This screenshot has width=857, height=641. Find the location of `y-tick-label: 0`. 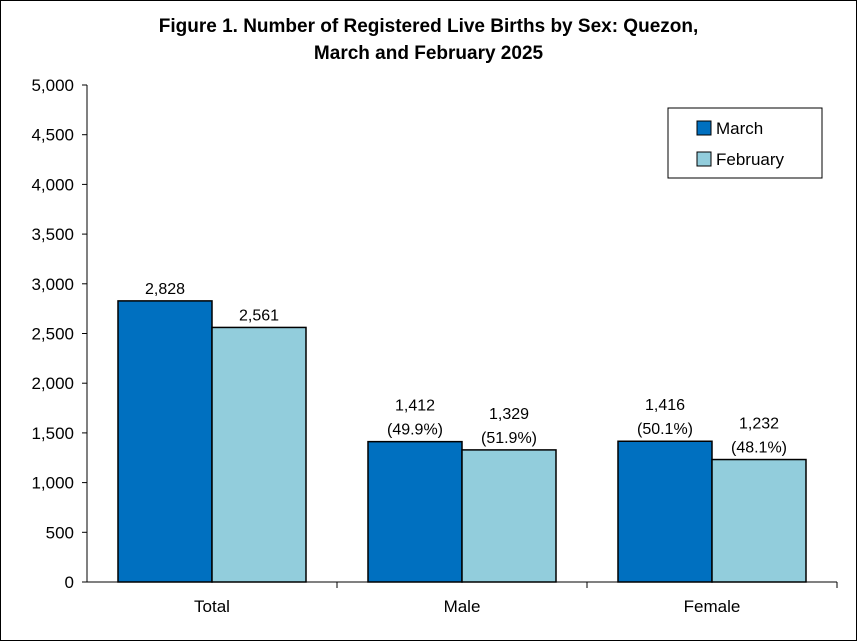

y-tick-label: 0 is located at coordinates (69, 582).